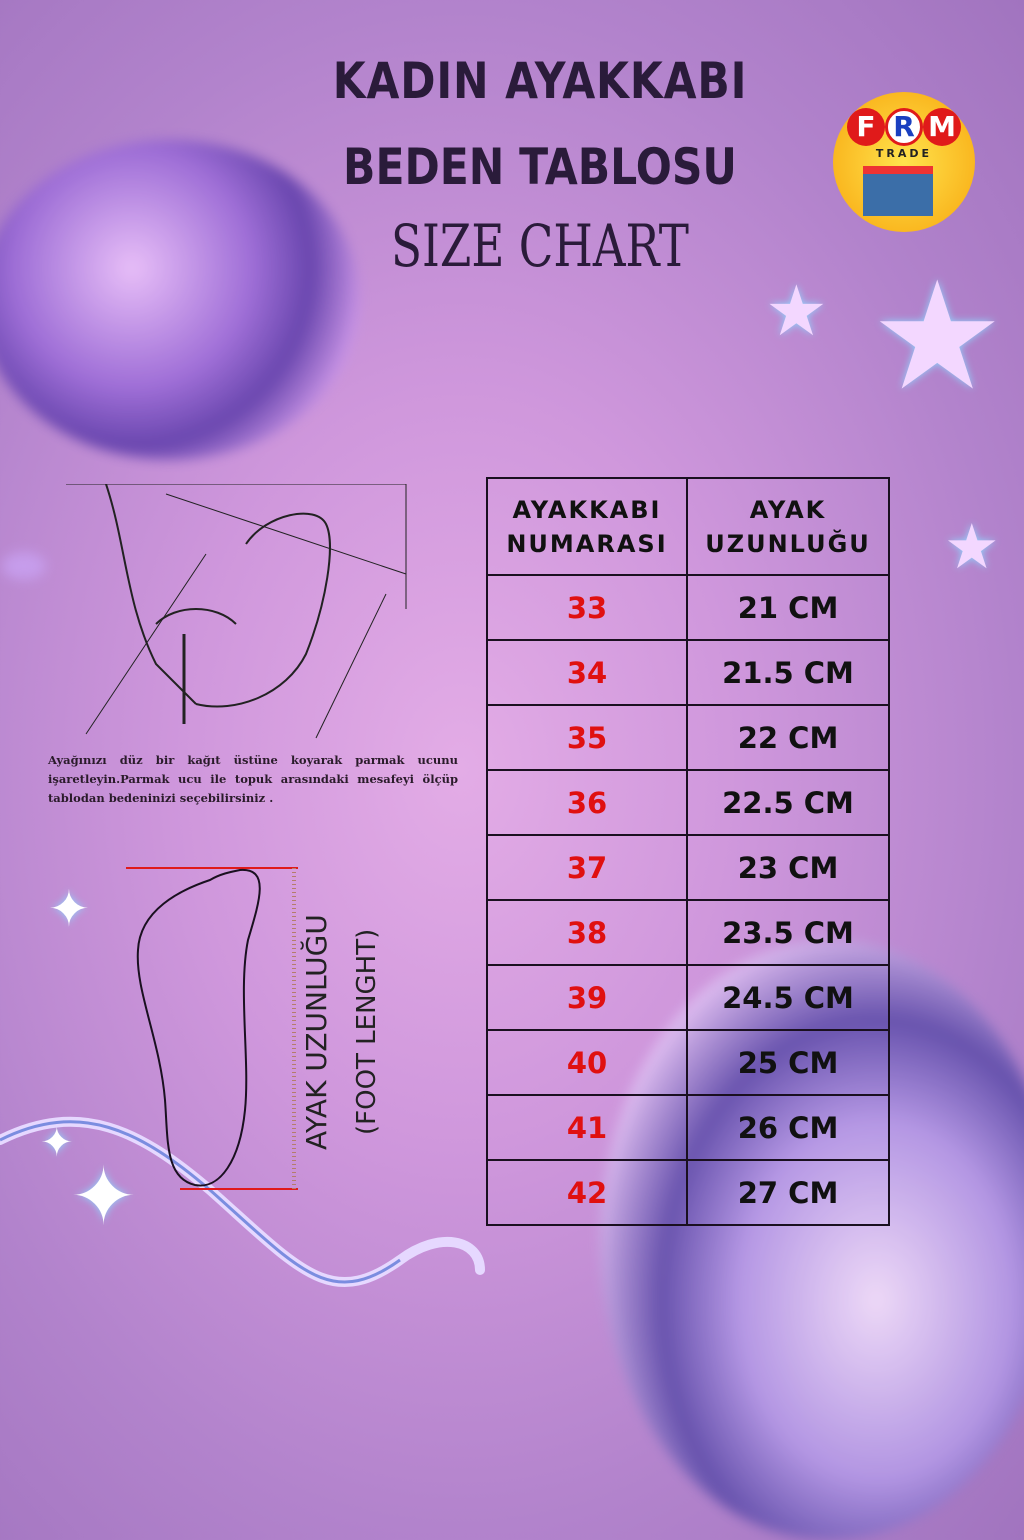 Image resolution: width=1024 pixels, height=1540 pixels. What do you see at coordinates (587, 802) in the screenshot?
I see `shoe-size-cell: 36` at bounding box center [587, 802].